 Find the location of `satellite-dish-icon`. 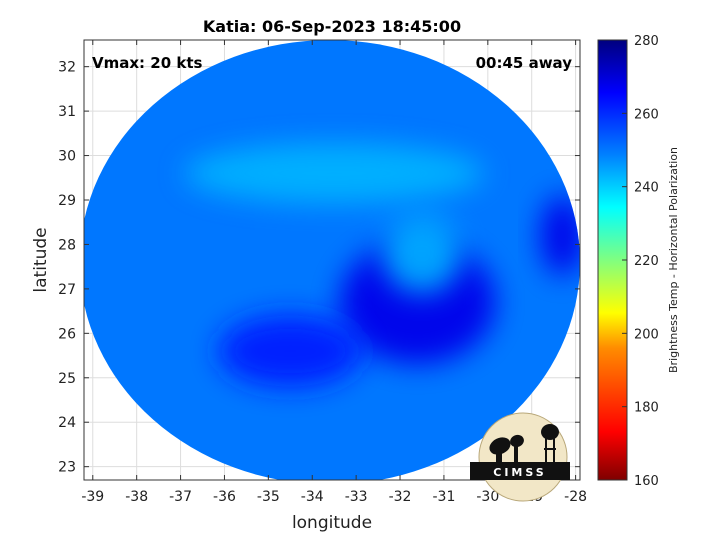

satellite-dish-icon is located at coordinates (506, 448).